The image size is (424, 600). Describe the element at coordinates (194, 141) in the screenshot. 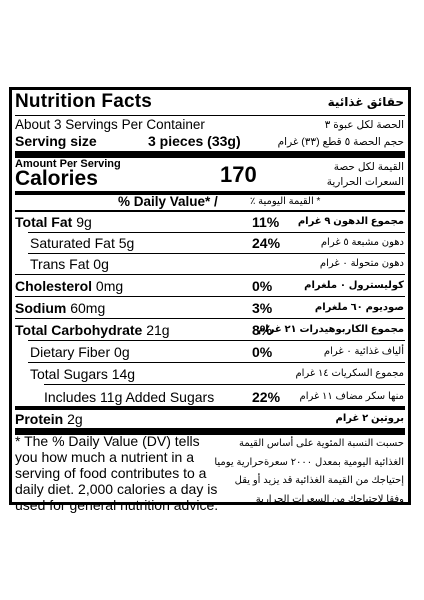

I see `serving-size-value: 3 pieces (33g)` at that location.